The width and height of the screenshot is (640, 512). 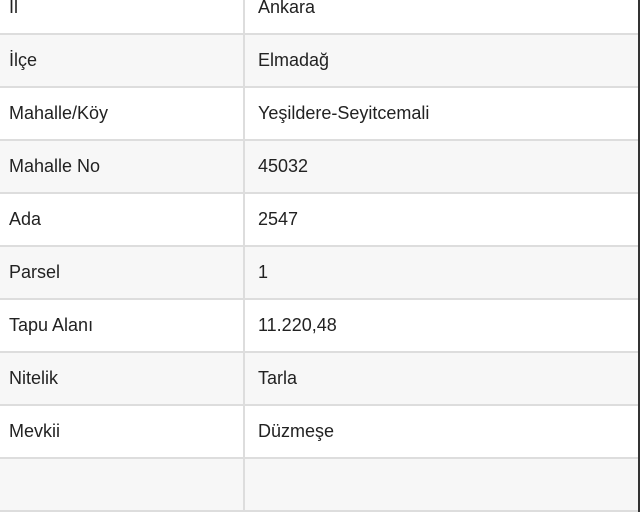 What do you see at coordinates (263, 272) in the screenshot?
I see `row-value: 1` at bounding box center [263, 272].